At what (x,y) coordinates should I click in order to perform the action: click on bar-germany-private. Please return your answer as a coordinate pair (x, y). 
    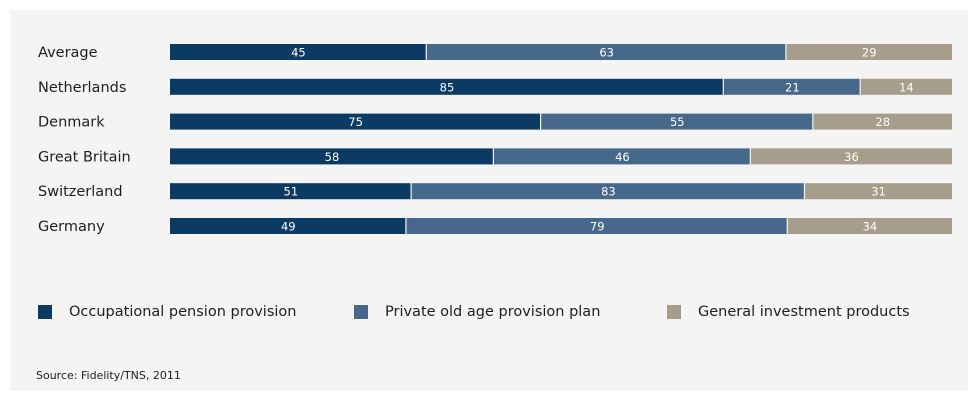
    Looking at the image, I should click on (596, 226).